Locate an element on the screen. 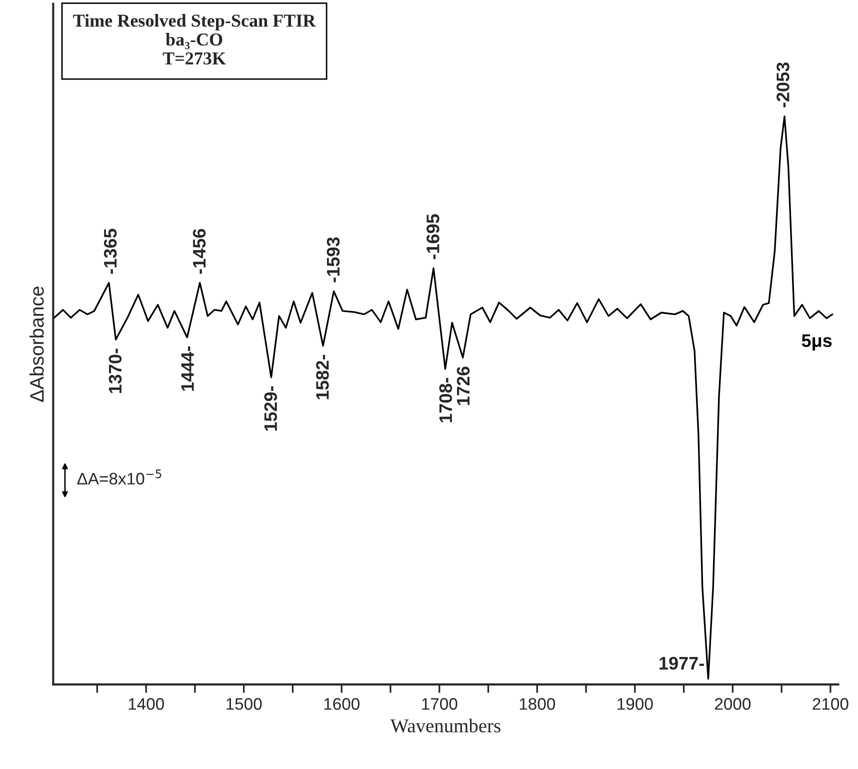 This screenshot has height=769, width=858. annotation: 1444- is located at coordinates (187, 368).